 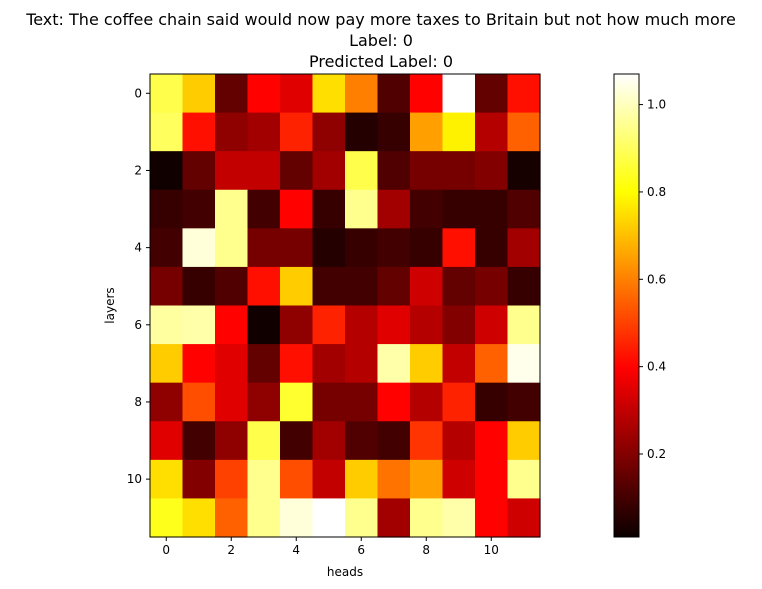 I want to click on heatmap-cell-r9-c9, so click(x=459, y=441).